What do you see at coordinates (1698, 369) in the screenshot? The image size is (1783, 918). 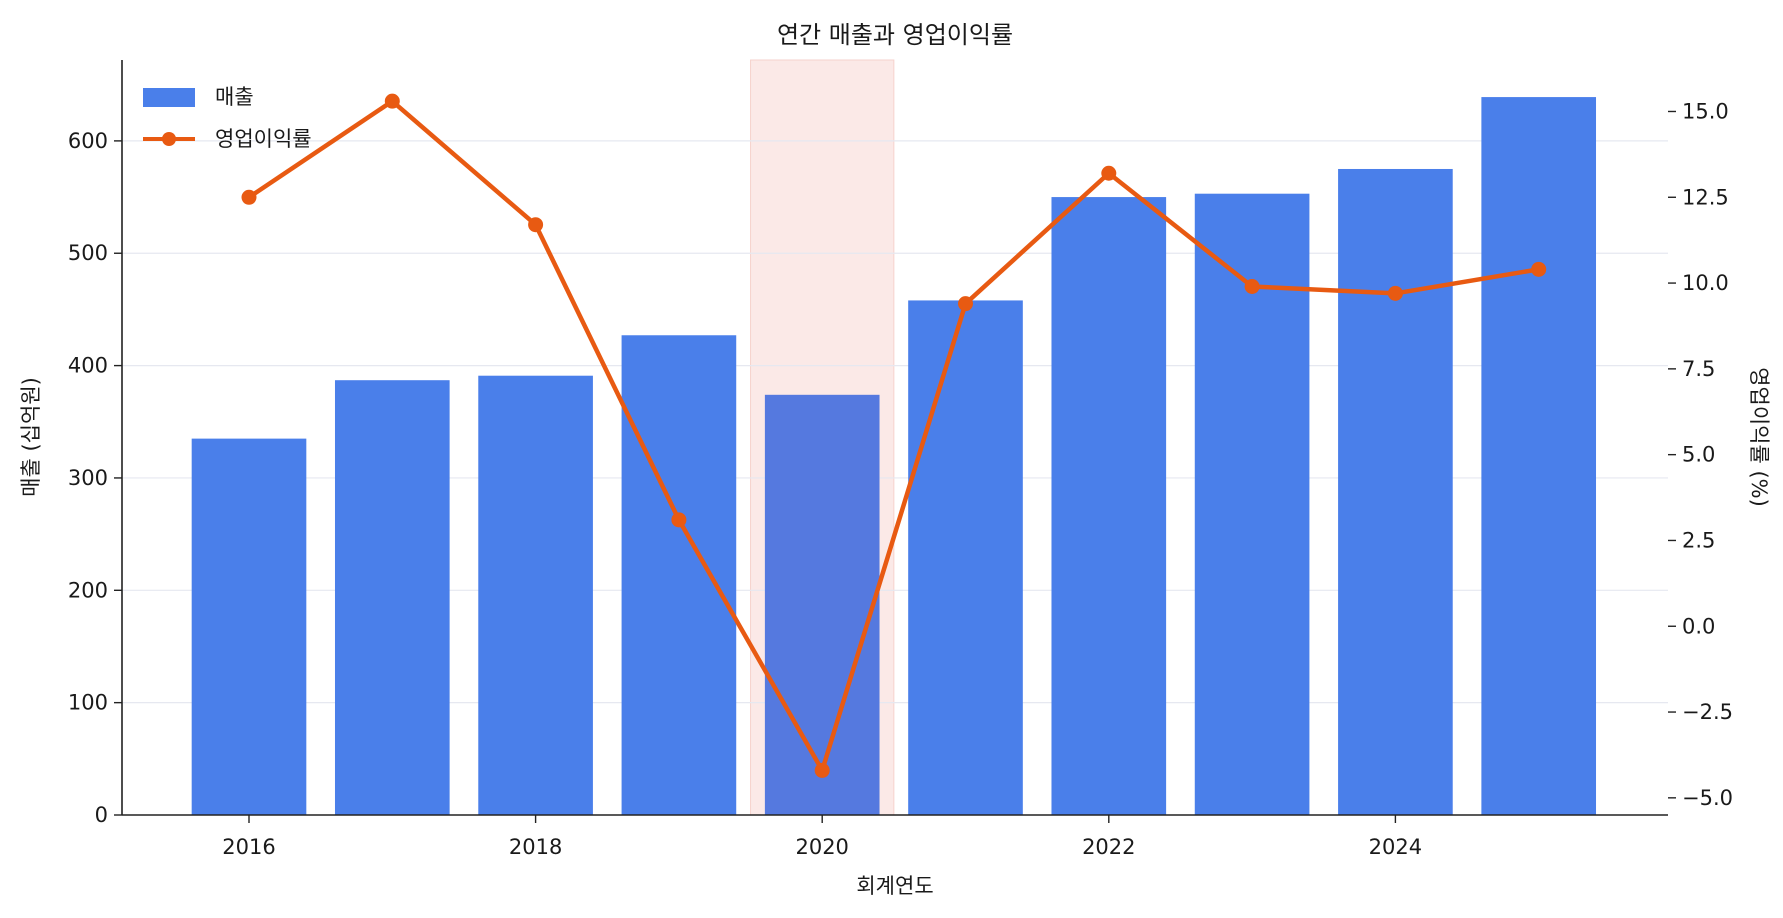 I see `y2-tick-label: 7.5` at bounding box center [1698, 369].